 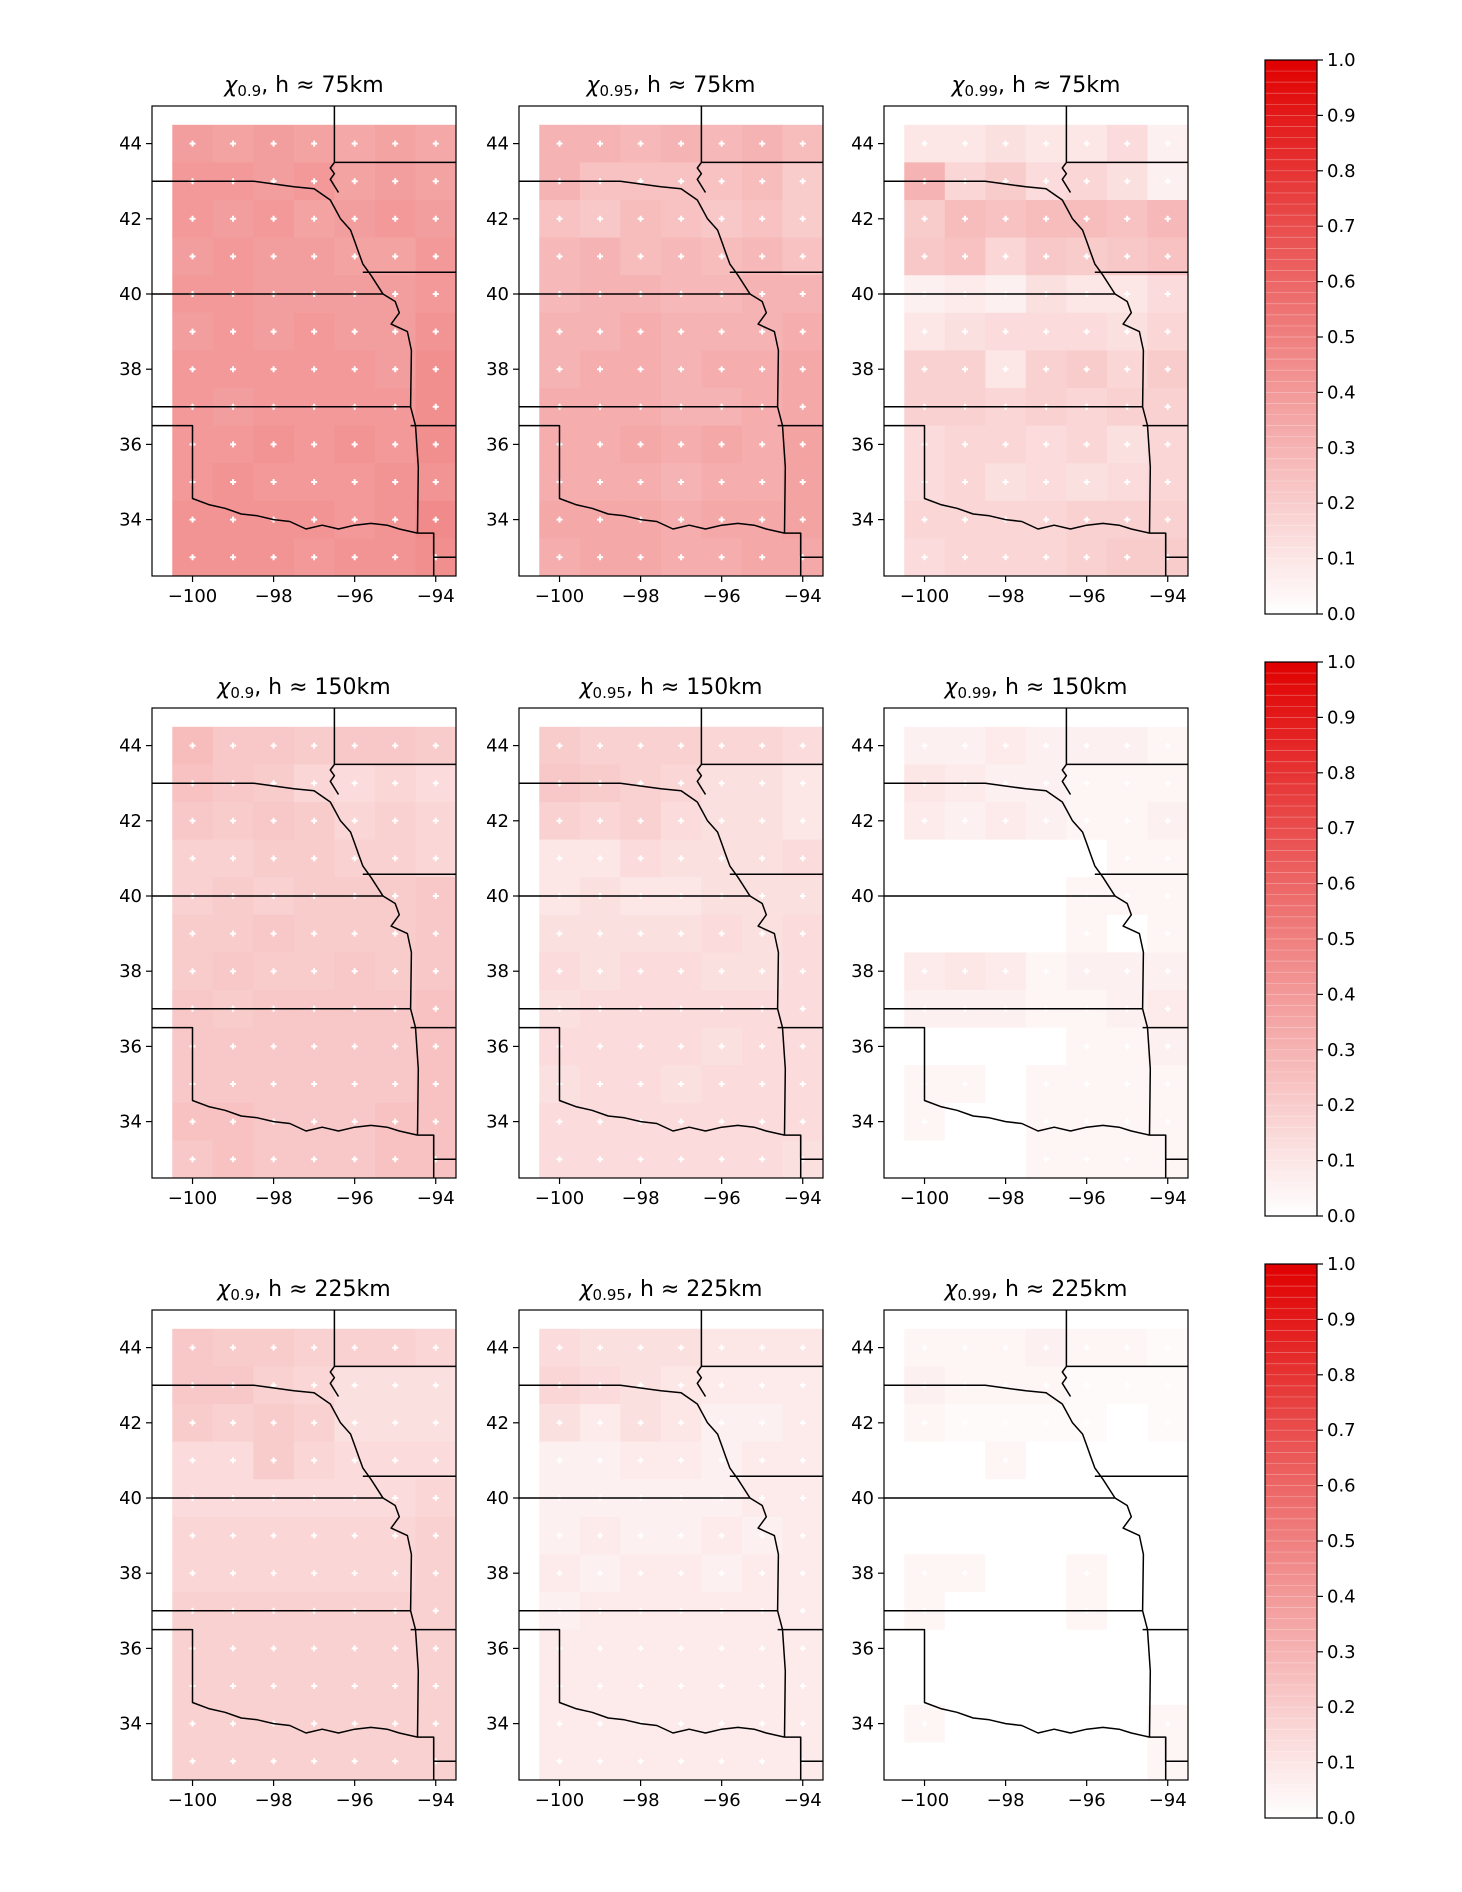 What do you see at coordinates (958, 85) in the screenshot?
I see `title-chi-symbol: χ` at bounding box center [958, 85].